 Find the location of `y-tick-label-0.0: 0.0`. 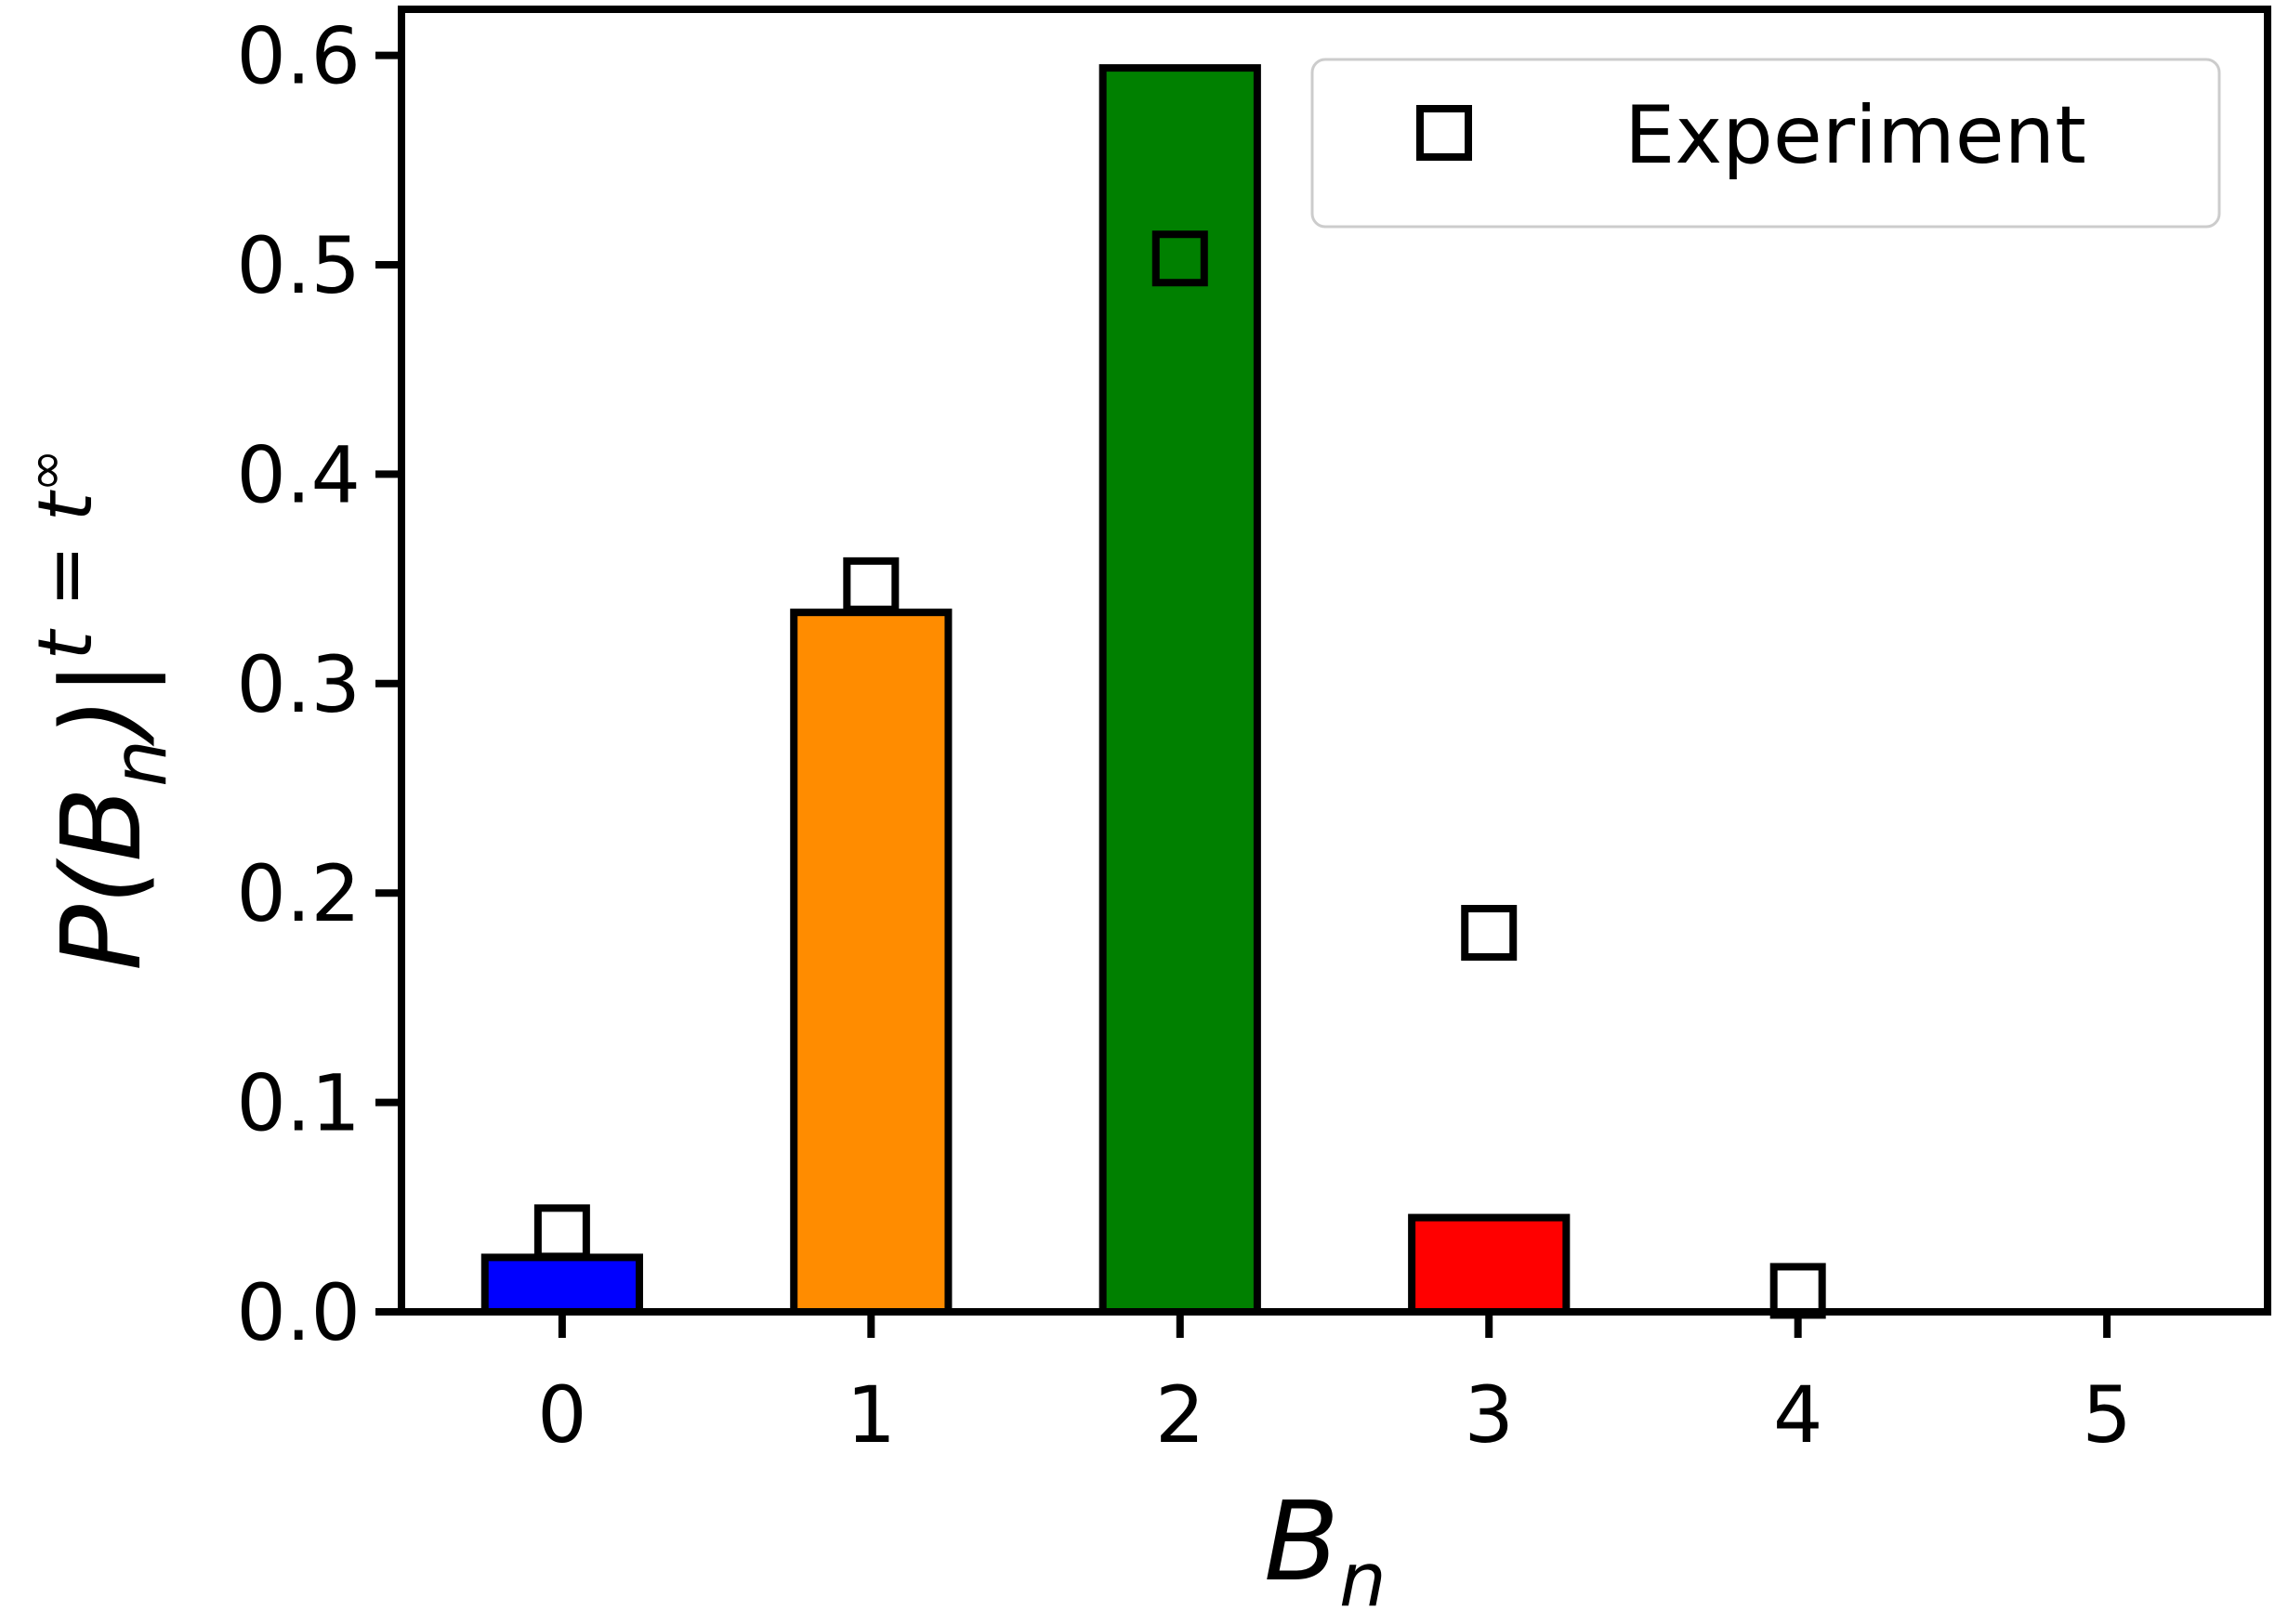

y-tick-label-0.0: 0.0 is located at coordinates (298, 1312).